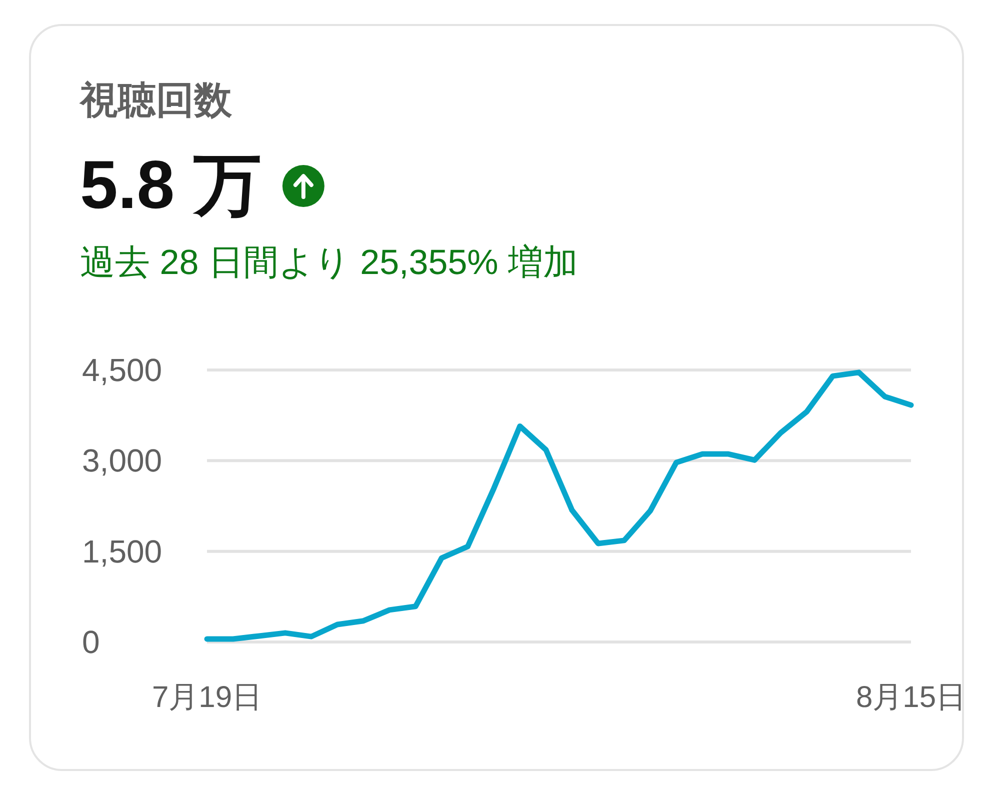  What do you see at coordinates (156, 101) in the screenshot?
I see `chart-title: 視聴回数` at bounding box center [156, 101].